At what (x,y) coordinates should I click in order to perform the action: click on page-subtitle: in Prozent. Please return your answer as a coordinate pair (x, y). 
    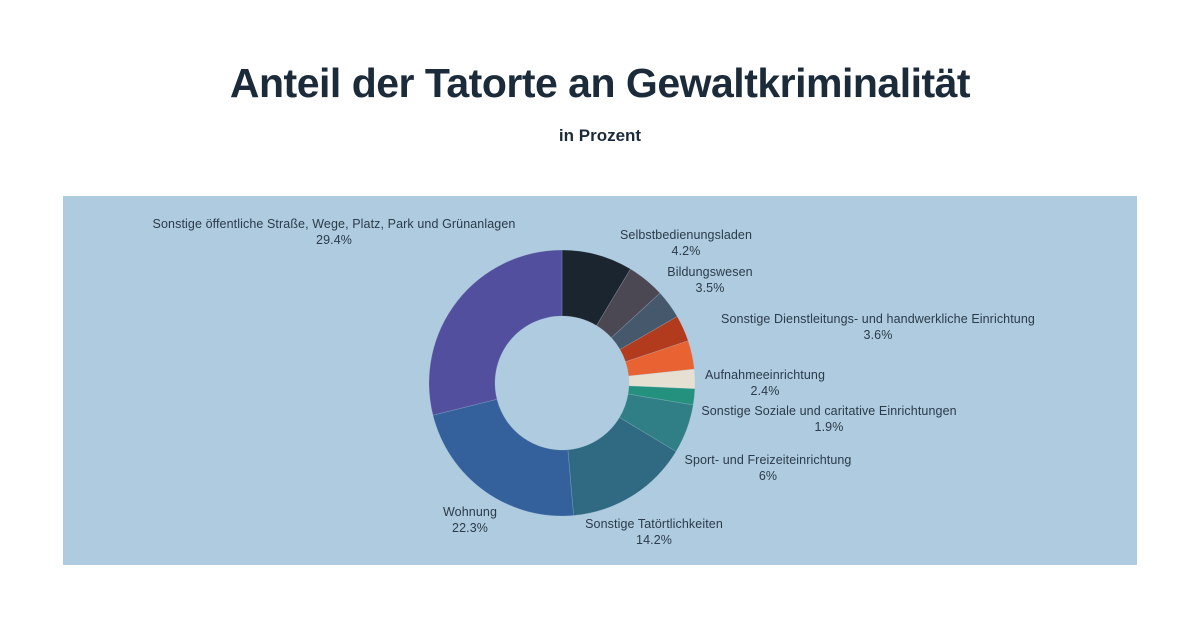
    Looking at the image, I should click on (600, 135).